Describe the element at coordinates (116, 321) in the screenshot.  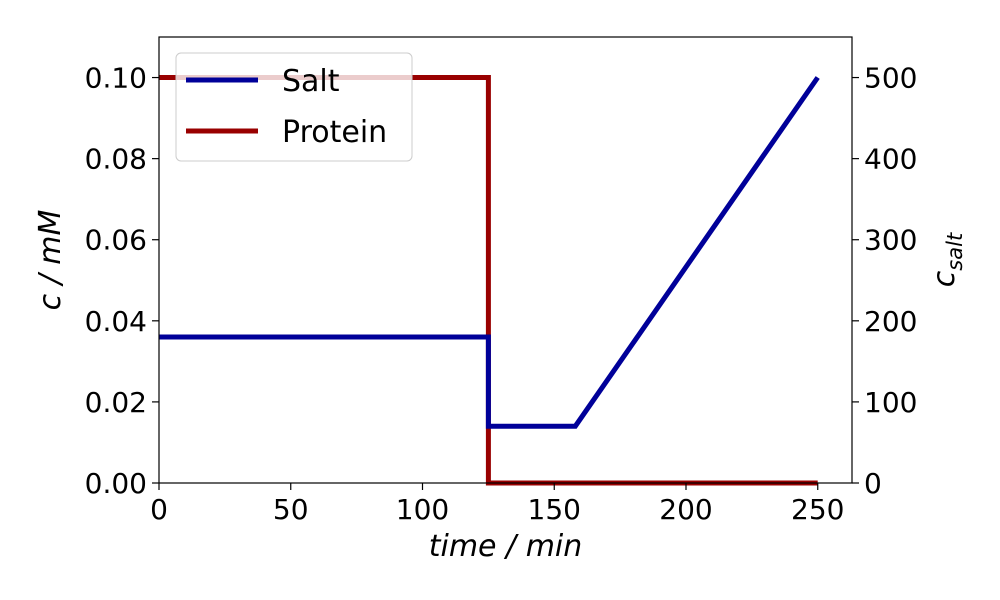
I see `y-left-tick-label: 0.04` at that location.